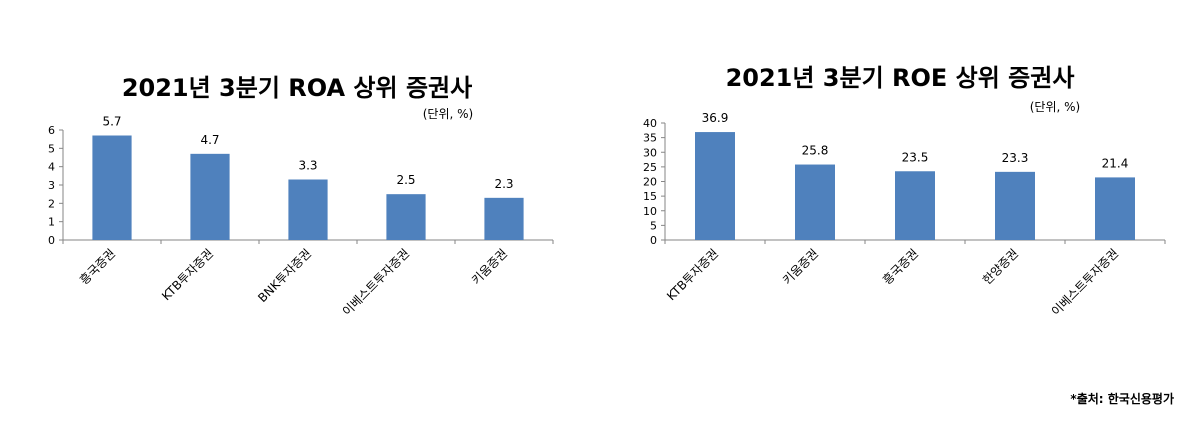 This screenshot has width=1200, height=426. Describe the element at coordinates (1000, 266) in the screenshot. I see `roe-category-label: 한양증권` at that location.